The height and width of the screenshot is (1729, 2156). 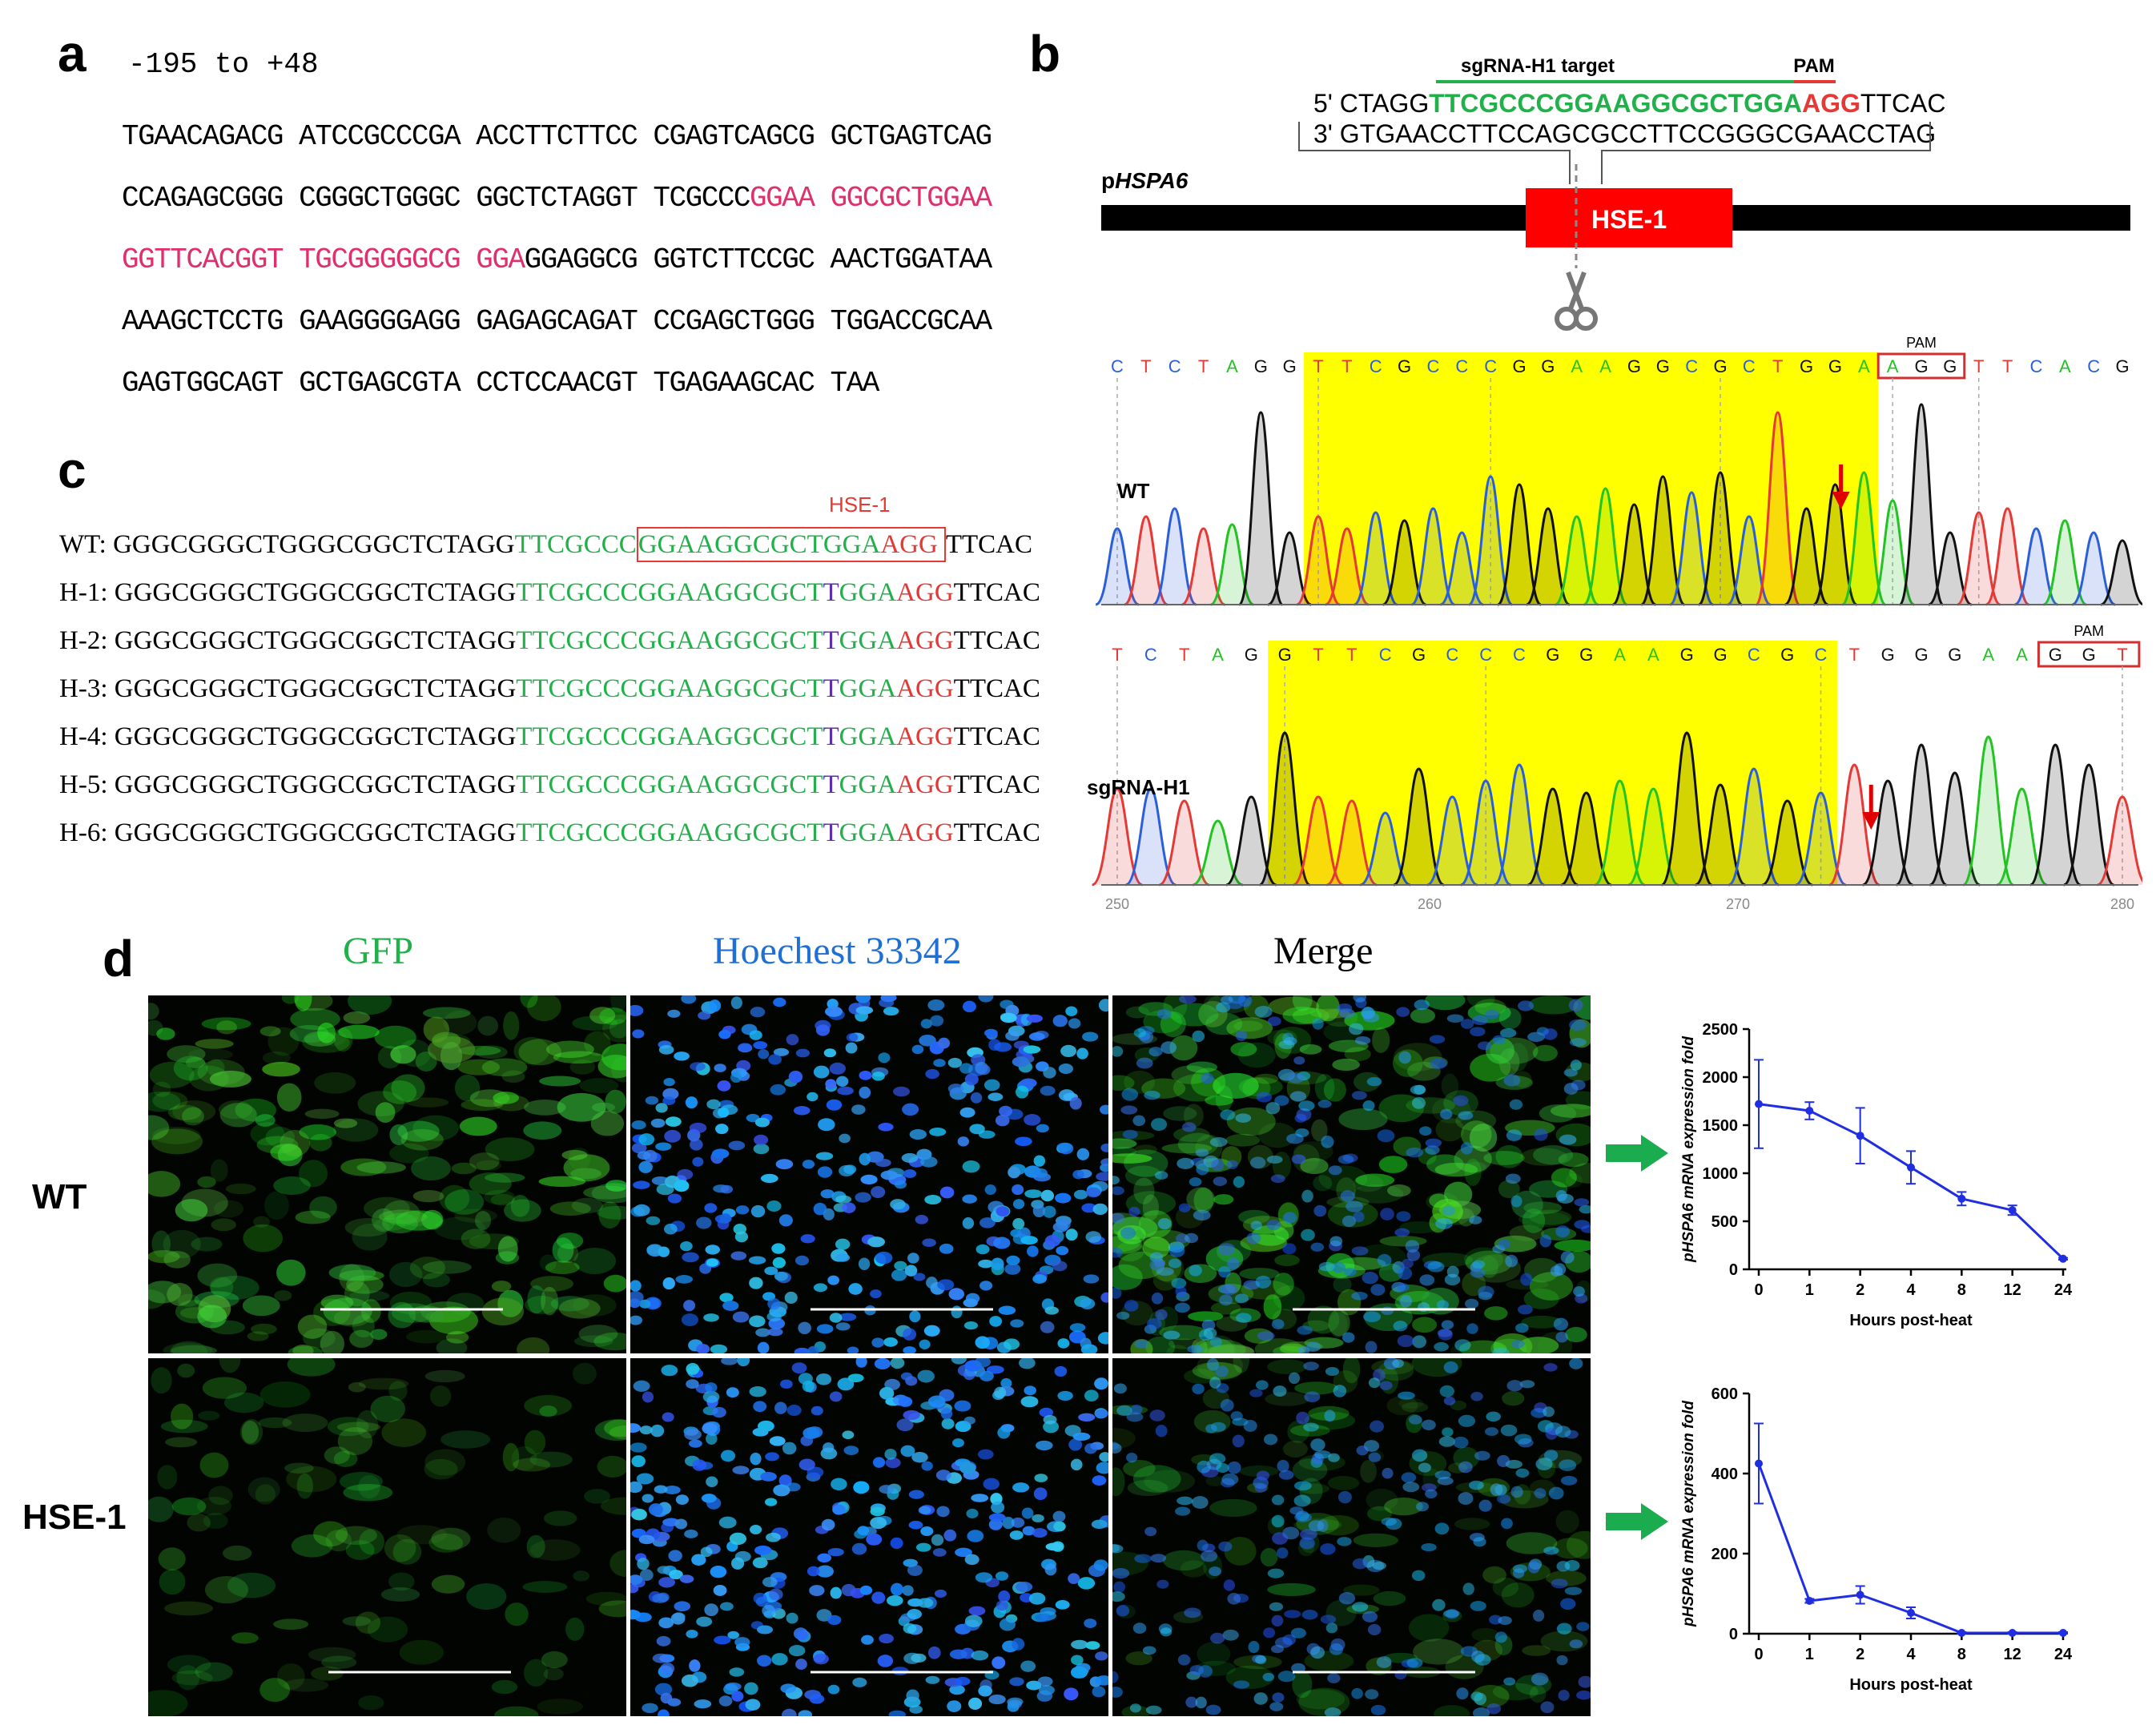 What do you see at coordinates (1351, 1537) in the screenshot?
I see `micrograph-hse1-merge` at bounding box center [1351, 1537].